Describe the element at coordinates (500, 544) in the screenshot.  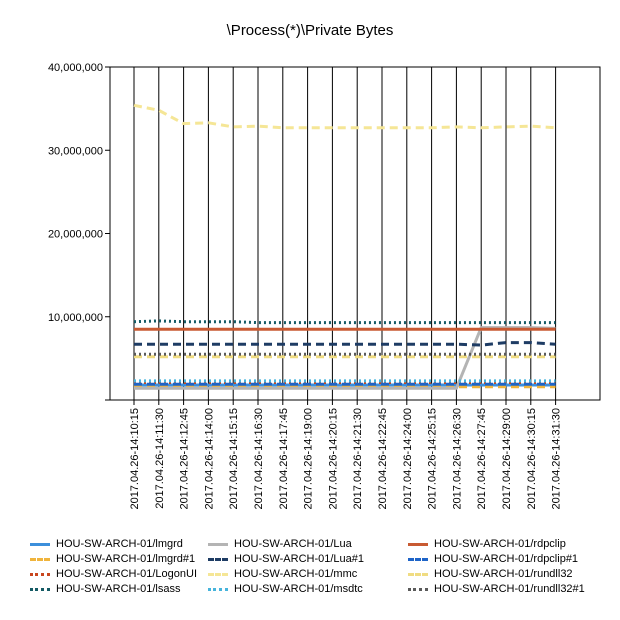
I see `legend-label: HOU-SW-ARCH-01/rdpclip` at that location.